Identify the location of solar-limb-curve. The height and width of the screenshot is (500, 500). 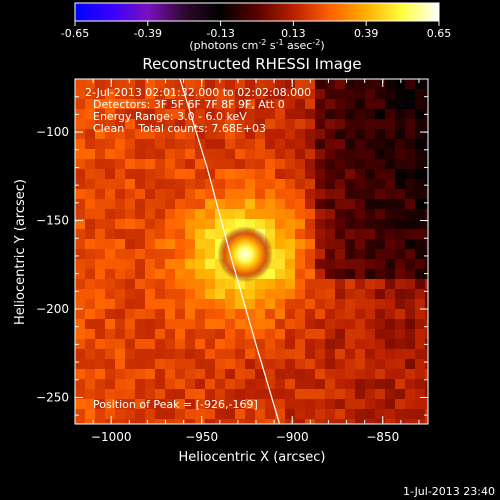
(230, 251).